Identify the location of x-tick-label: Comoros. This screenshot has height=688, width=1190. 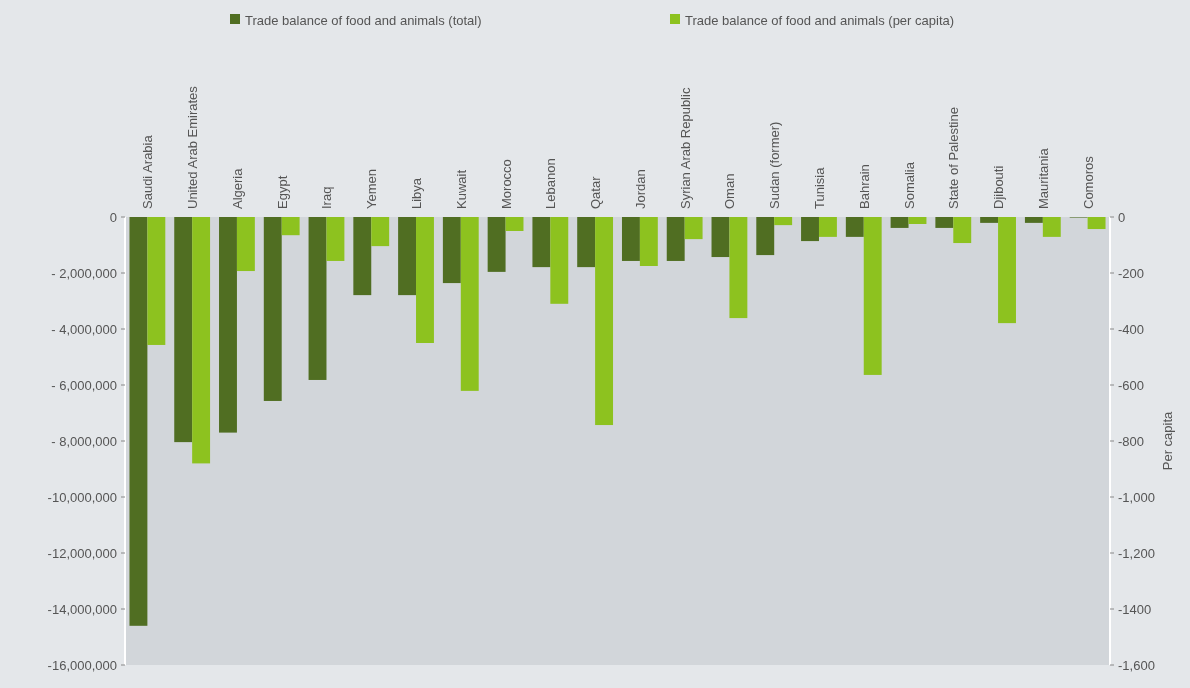
(1088, 182).